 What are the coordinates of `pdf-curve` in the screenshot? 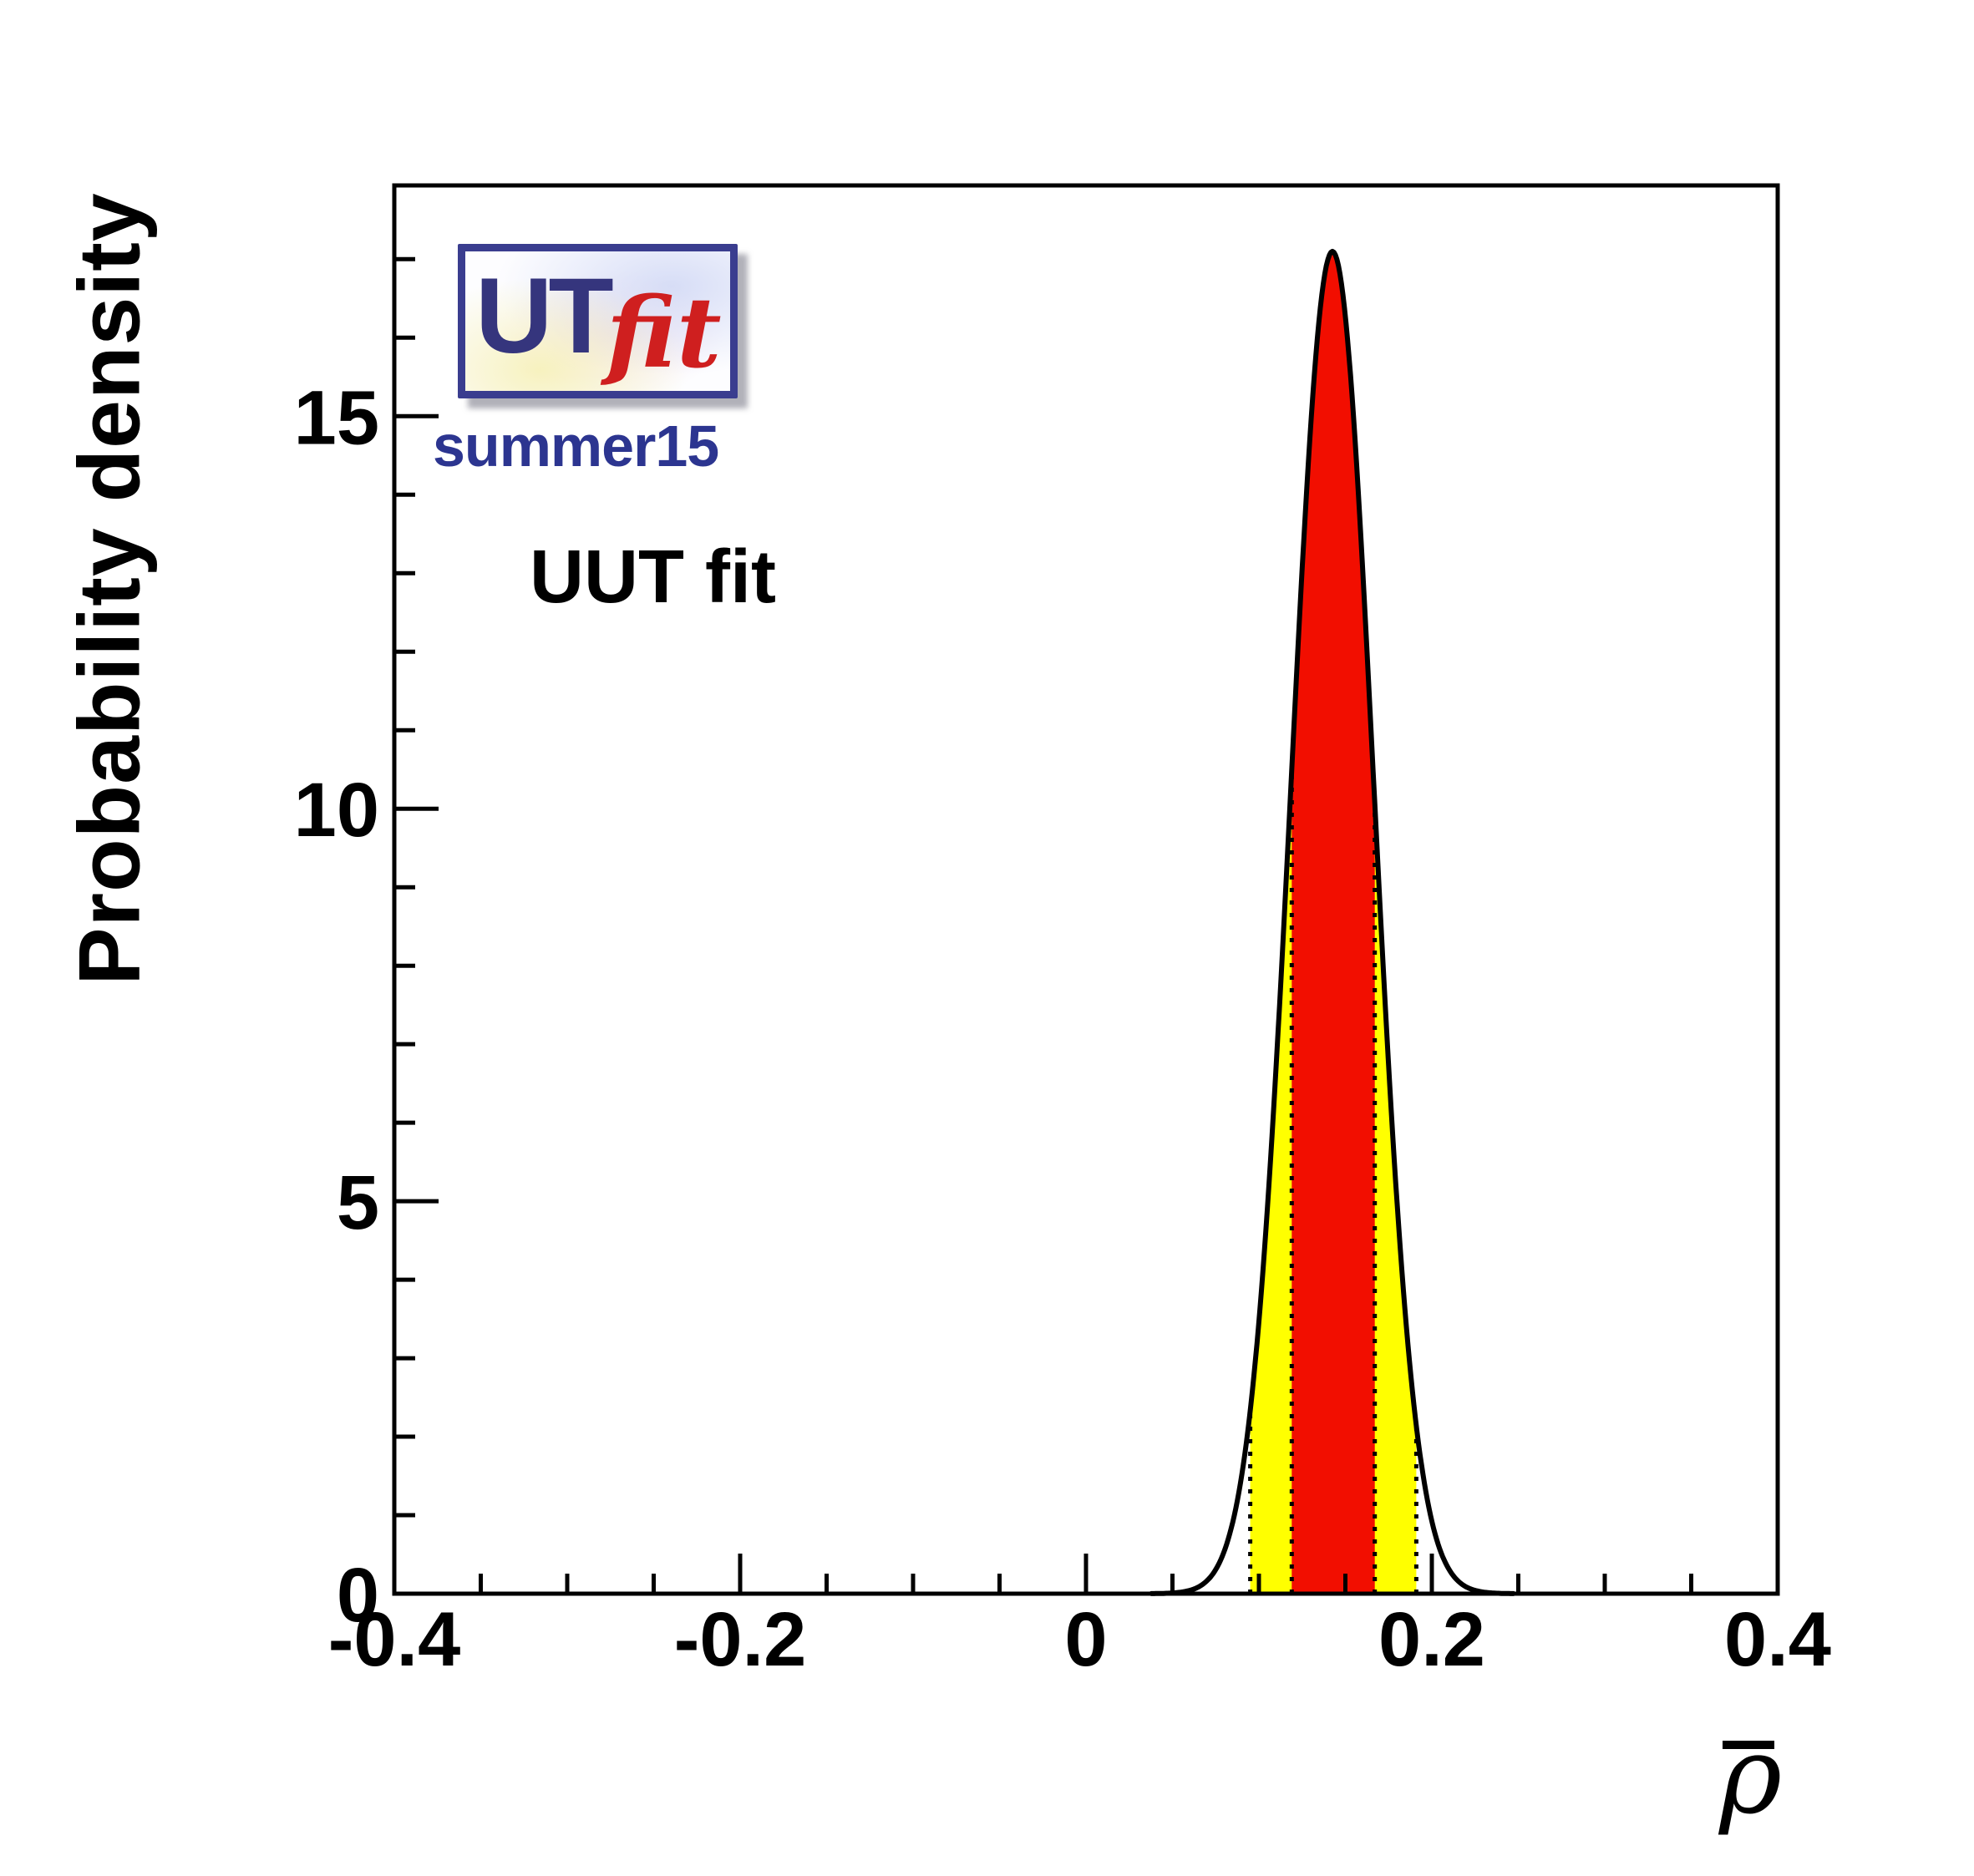 It's located at (1333, 922).